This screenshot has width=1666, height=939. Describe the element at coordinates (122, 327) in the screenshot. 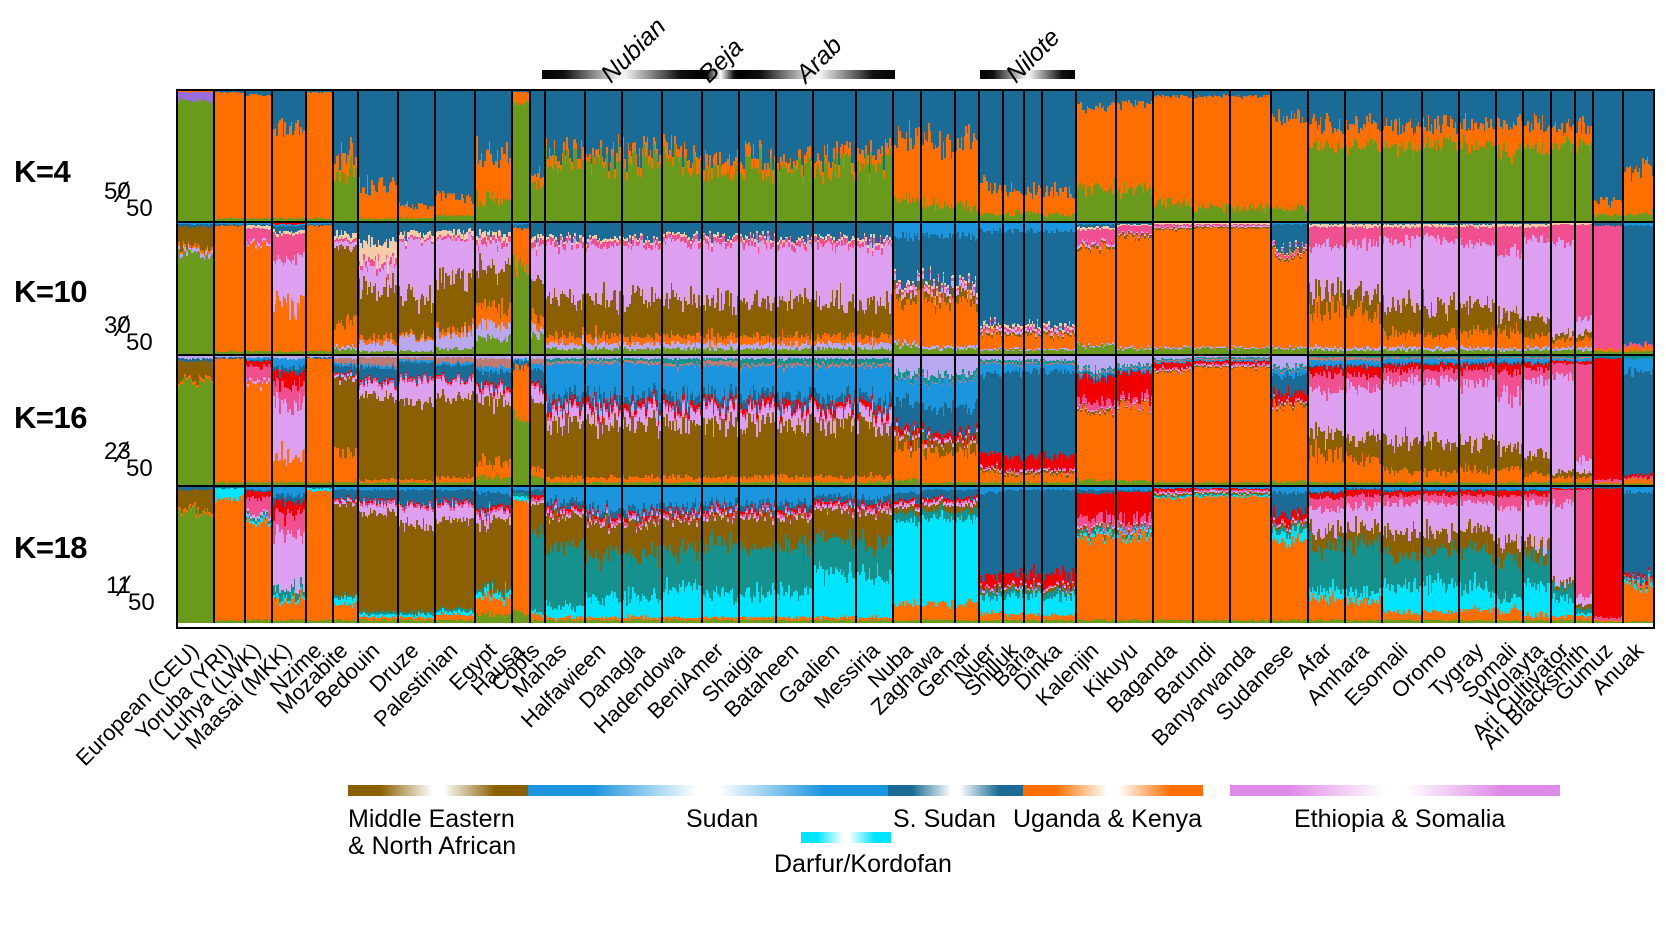

I see `fraction-slash: ⁄` at that location.